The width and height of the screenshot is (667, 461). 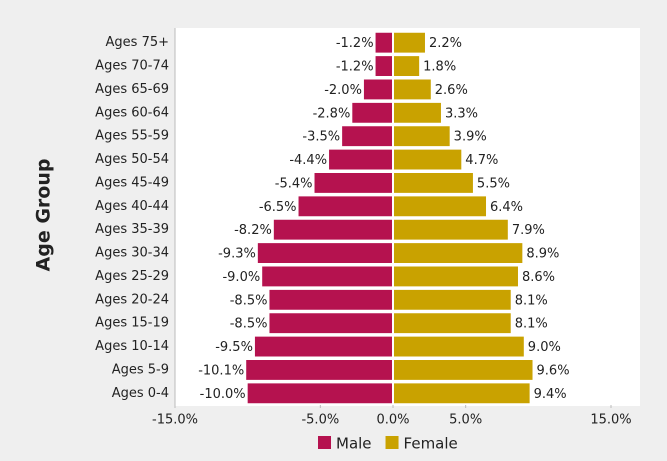 I want to click on y-tick-label: Ages 0-4, so click(x=140, y=393).